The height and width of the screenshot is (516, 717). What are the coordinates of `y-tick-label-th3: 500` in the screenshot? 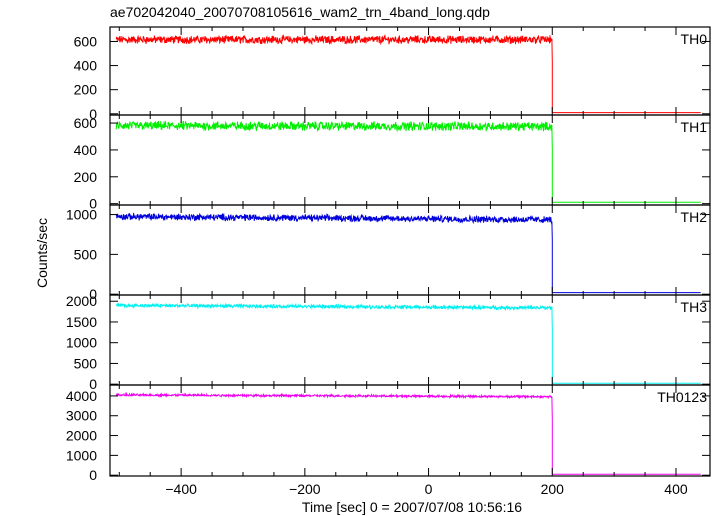 It's located at (86, 363).